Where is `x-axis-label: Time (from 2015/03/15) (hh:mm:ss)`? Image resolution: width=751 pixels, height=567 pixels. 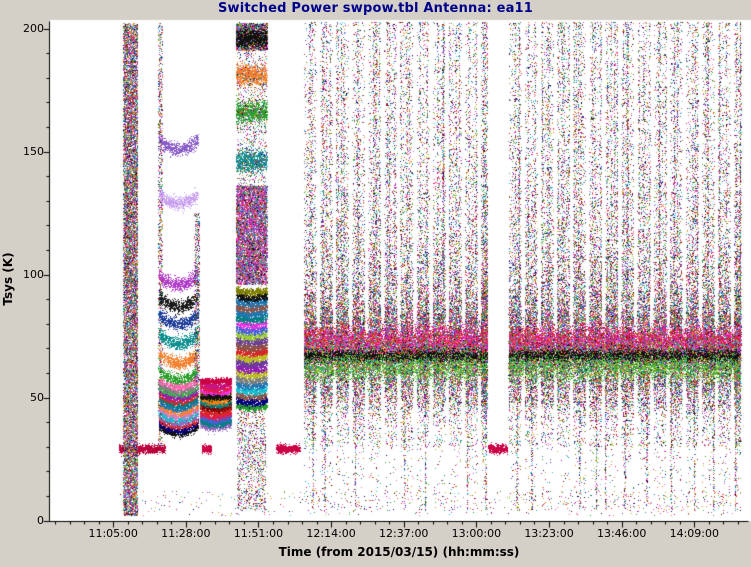 x-axis-label: Time (from 2015/03/15) (hh:mm:ss) is located at coordinates (399, 552).